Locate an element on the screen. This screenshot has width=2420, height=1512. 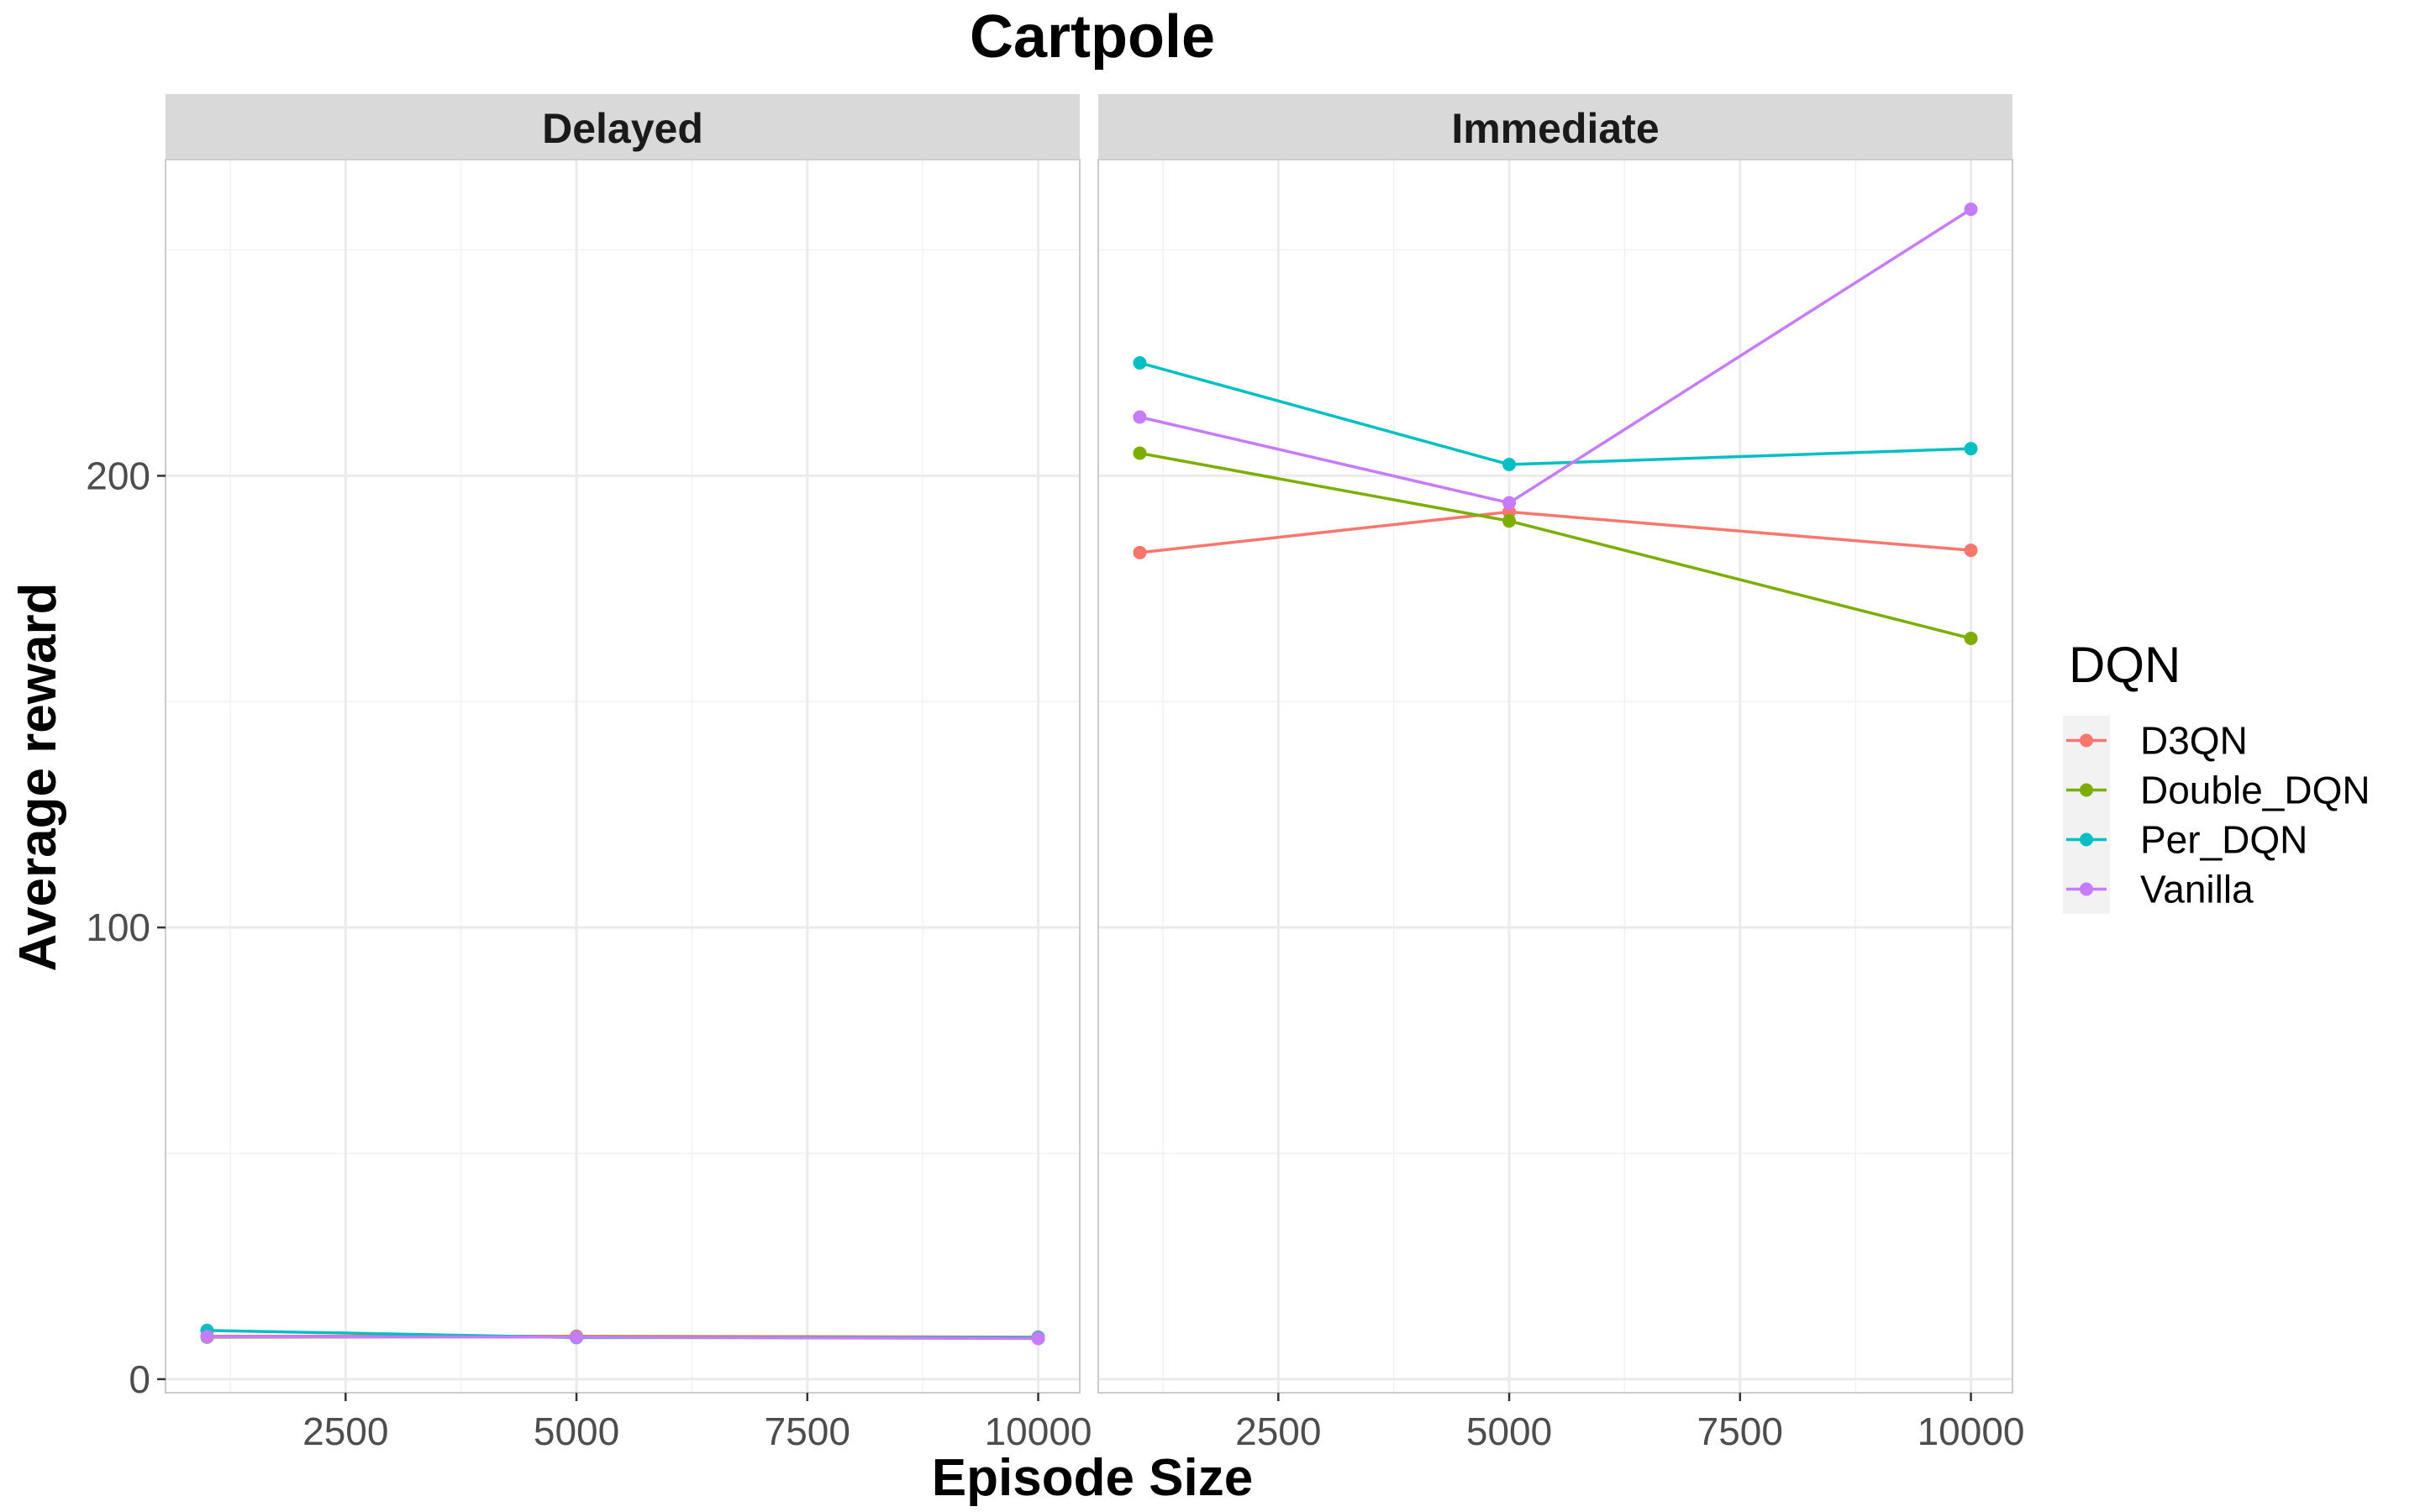
x-axis-label: Episode Size is located at coordinates (1092, 1478).